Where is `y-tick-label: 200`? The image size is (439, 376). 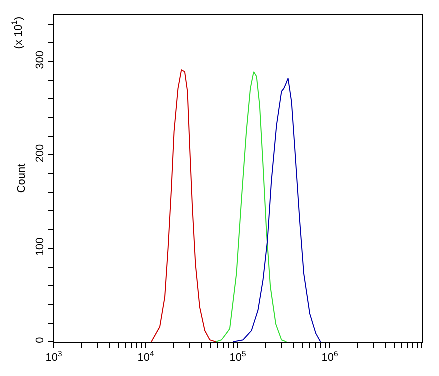
y-tick-label: 200 is located at coordinates (40, 153).